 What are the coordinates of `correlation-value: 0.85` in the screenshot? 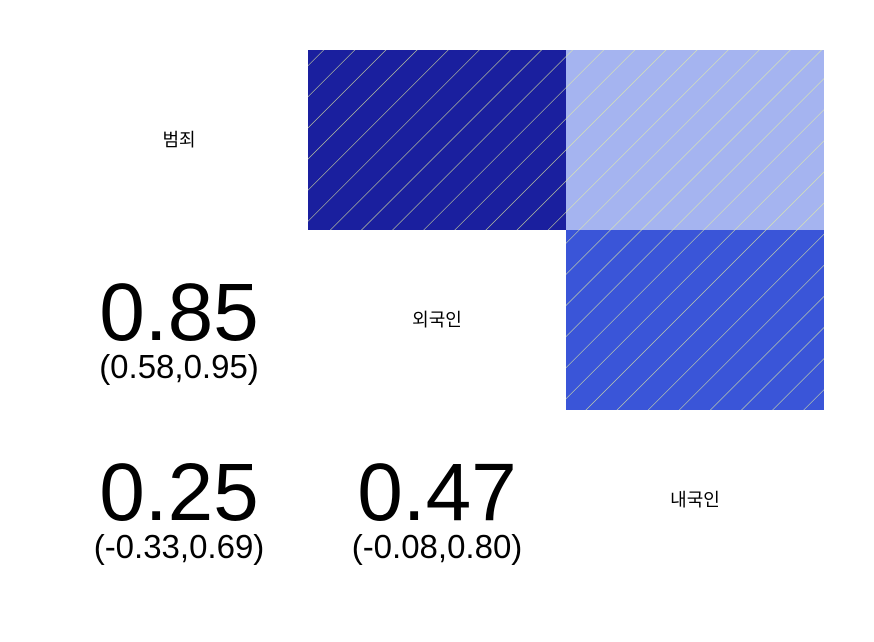 It's located at (179, 312).